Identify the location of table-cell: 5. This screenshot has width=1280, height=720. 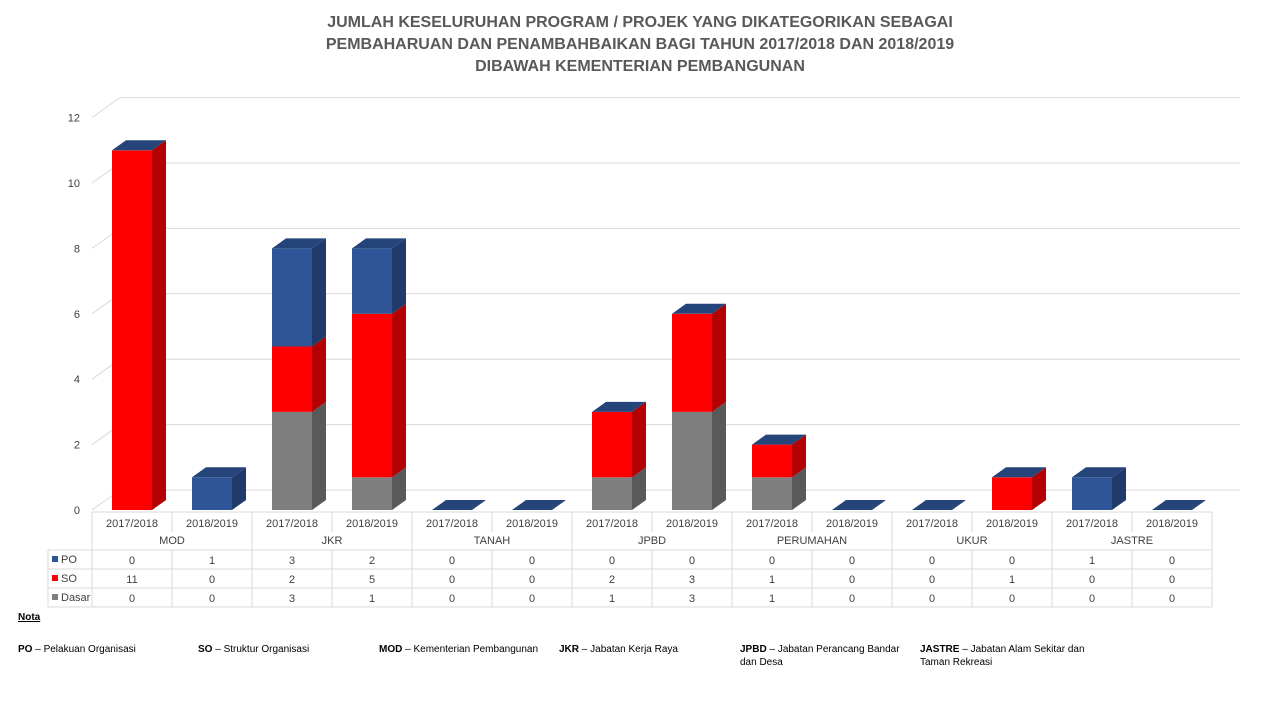
(372, 580).